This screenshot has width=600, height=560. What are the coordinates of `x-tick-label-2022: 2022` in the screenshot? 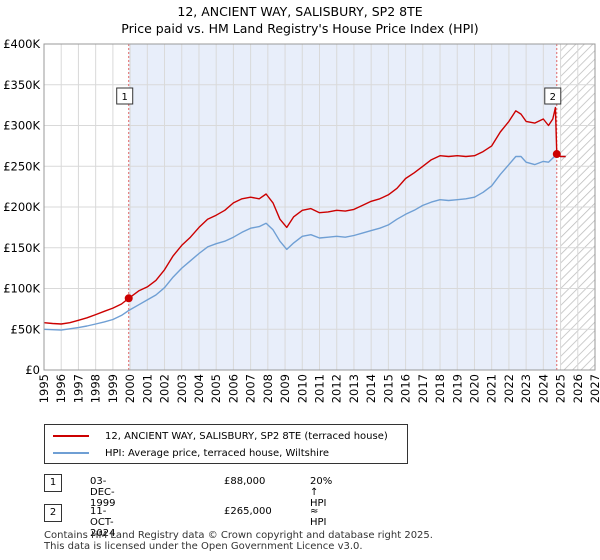 It's located at (509, 388).